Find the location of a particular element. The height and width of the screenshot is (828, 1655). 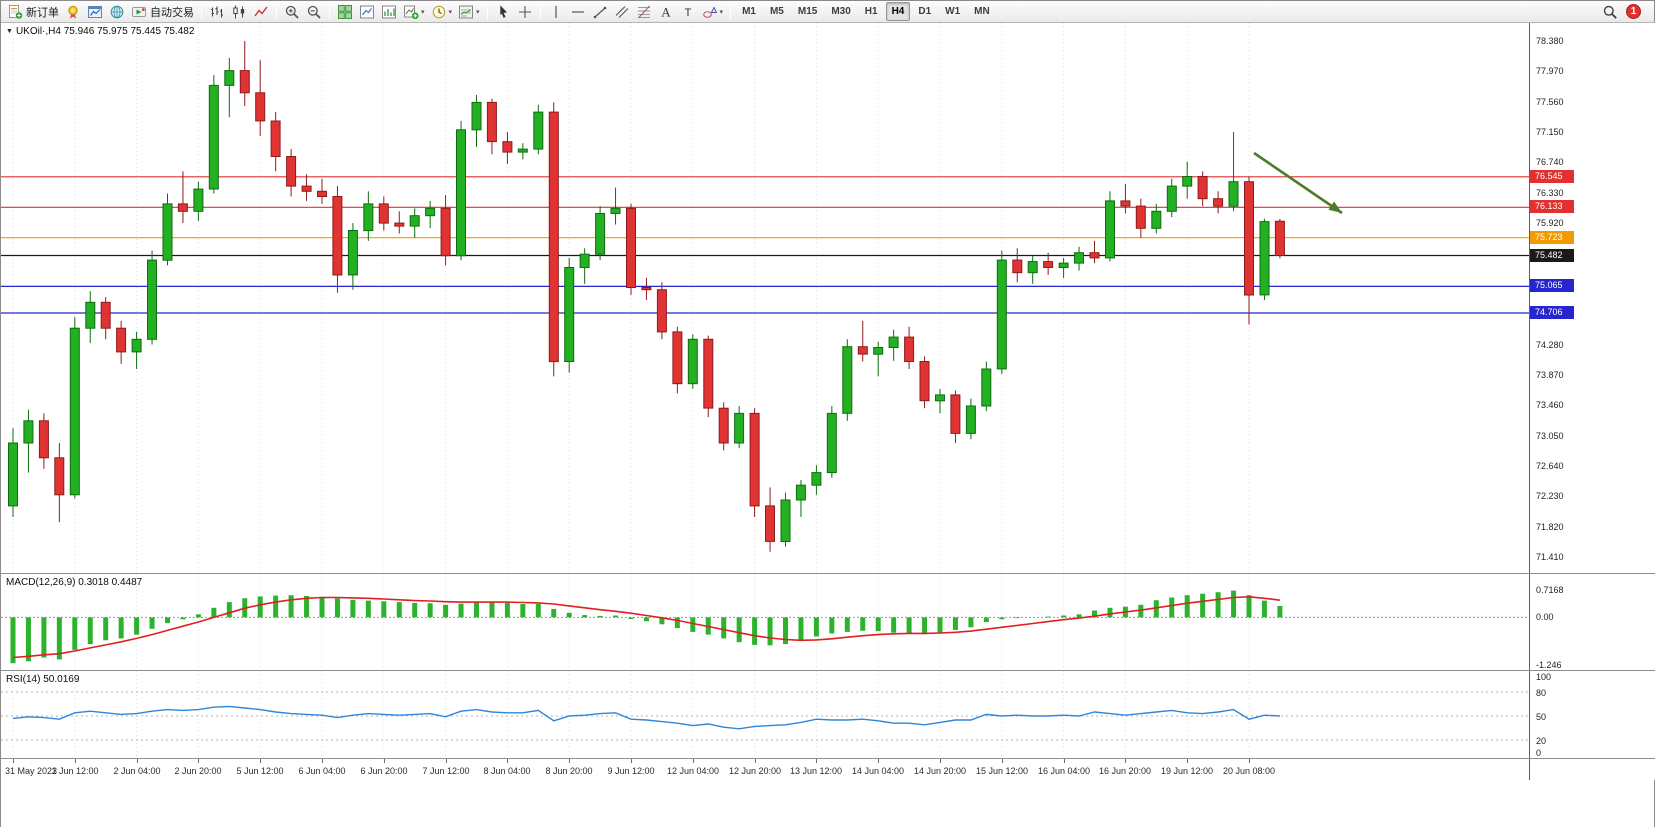

collapse-icon: ▼ is located at coordinates (9, 31).